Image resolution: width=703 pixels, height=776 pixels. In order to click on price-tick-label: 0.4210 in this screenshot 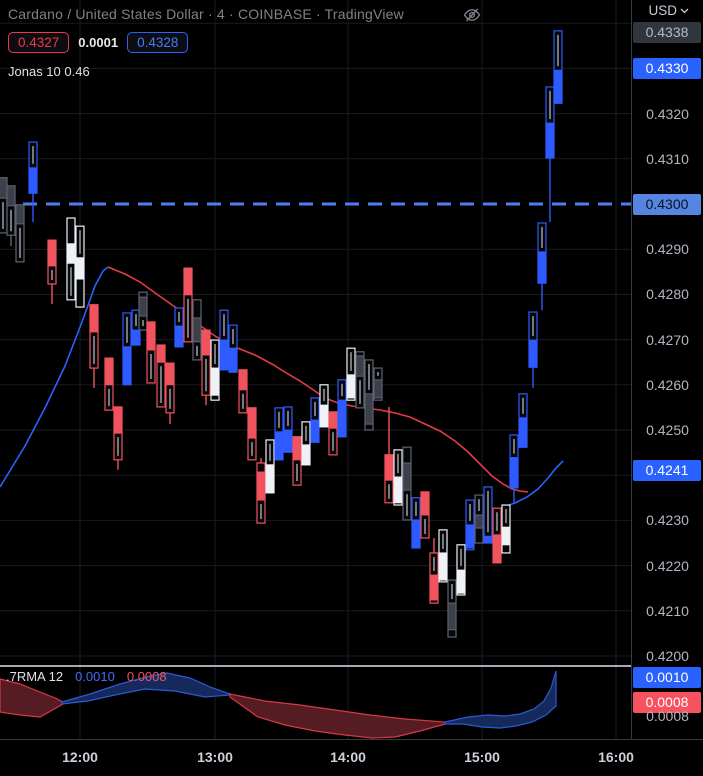, I will do `click(667, 610)`.